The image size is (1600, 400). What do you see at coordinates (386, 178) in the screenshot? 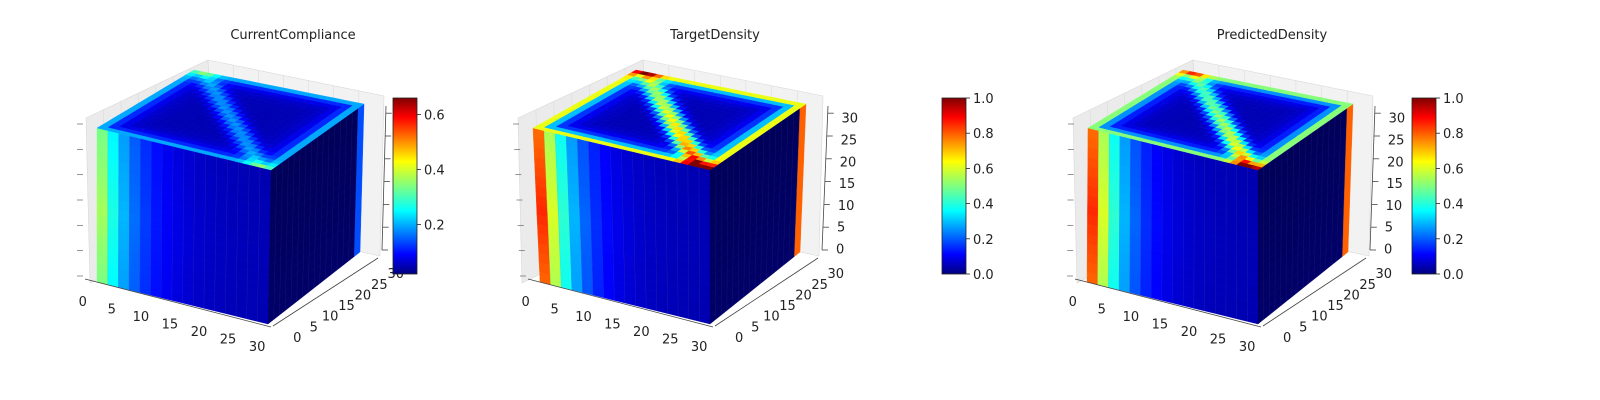
I see `z-axis` at bounding box center [386, 178].